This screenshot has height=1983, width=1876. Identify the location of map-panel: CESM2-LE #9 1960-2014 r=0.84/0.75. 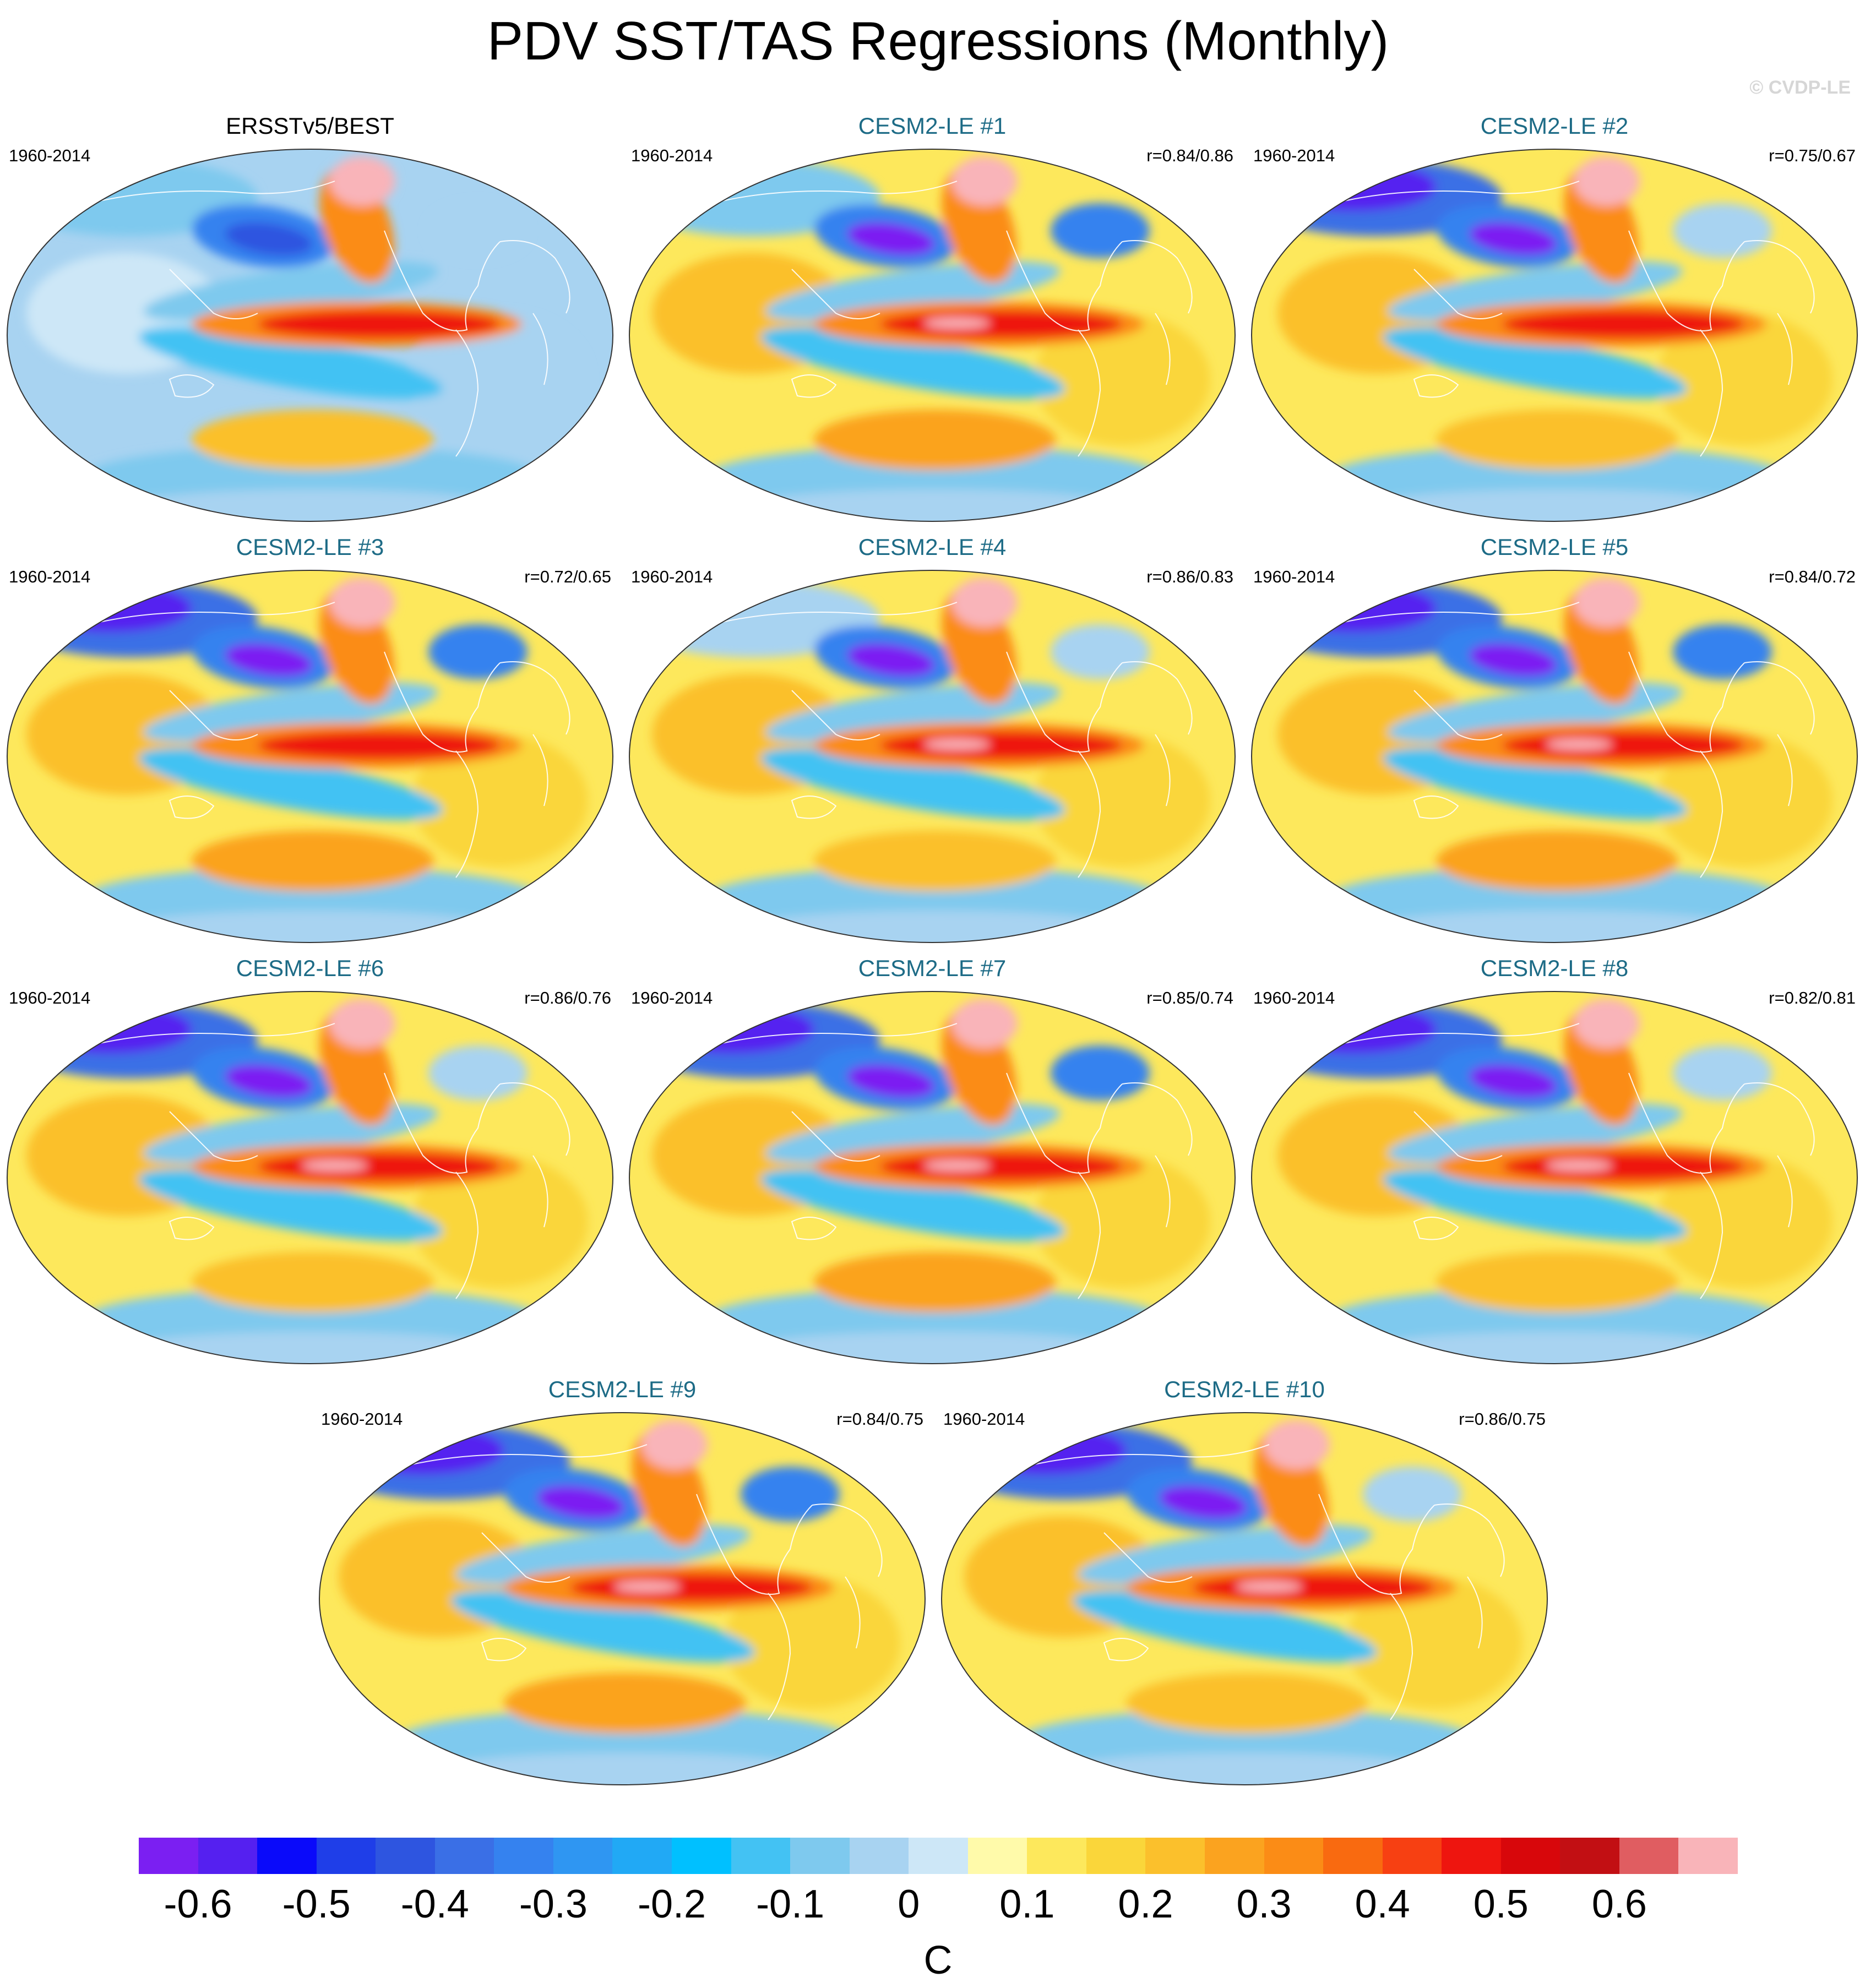
(622, 1580).